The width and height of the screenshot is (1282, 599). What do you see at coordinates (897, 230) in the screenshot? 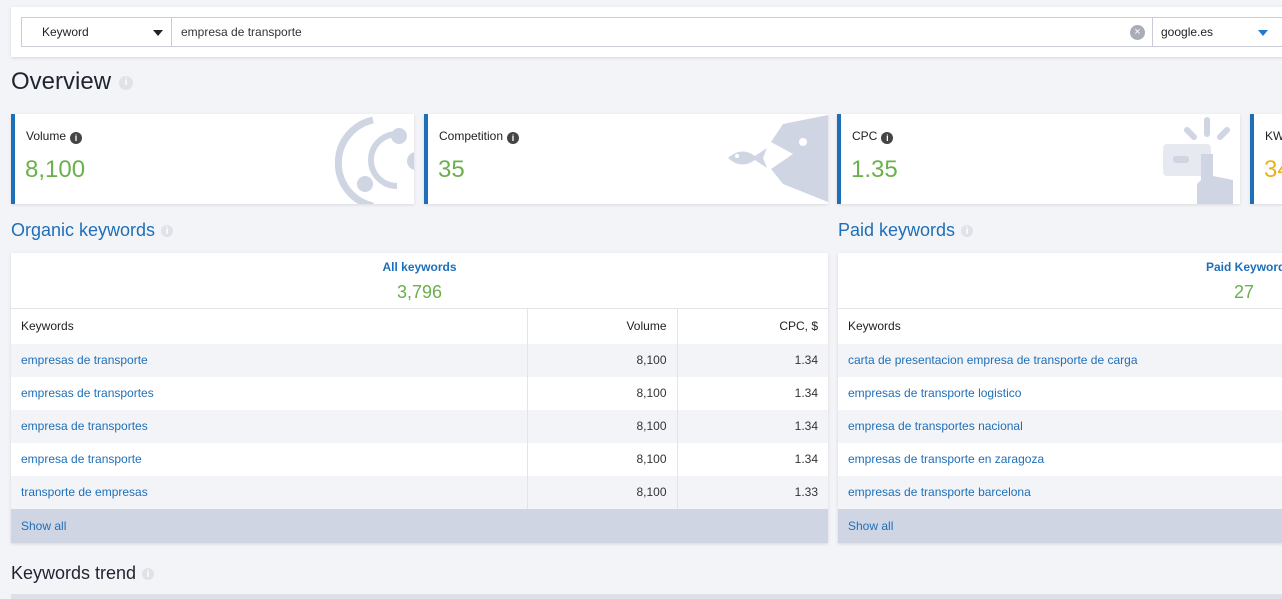
I see `paid-keywords-title-text: Paid keywords` at bounding box center [897, 230].